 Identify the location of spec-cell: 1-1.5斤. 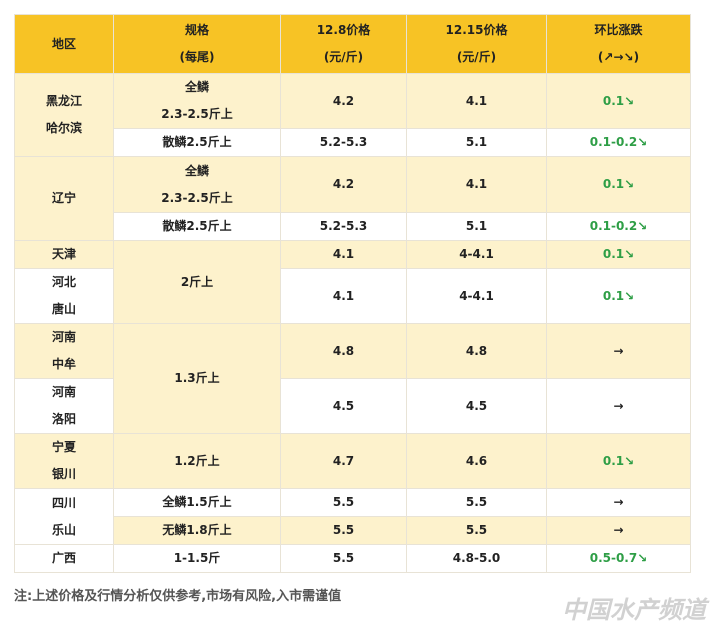
(197, 558).